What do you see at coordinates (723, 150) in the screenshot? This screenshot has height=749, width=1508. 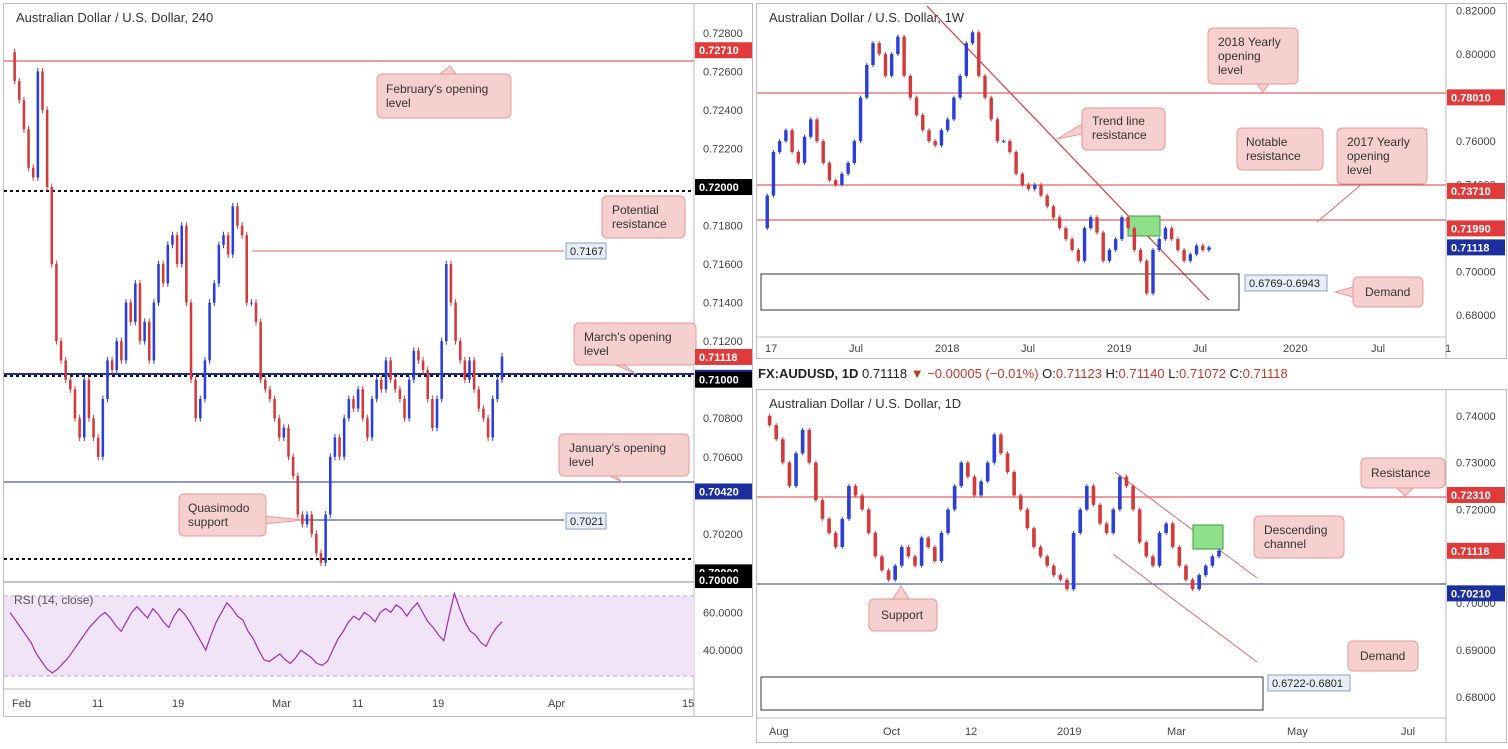 I see `h4-y-tick: 0.72200` at bounding box center [723, 150].